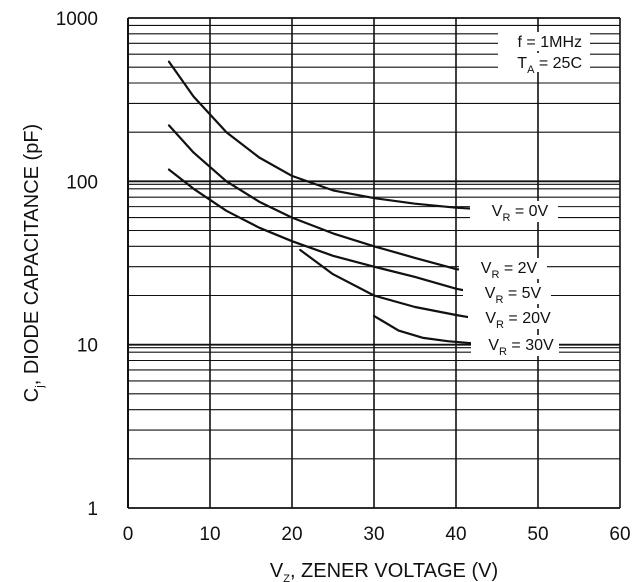 The width and height of the screenshot is (632, 582). I want to click on series-label: VR = 5V, so click(513, 295).